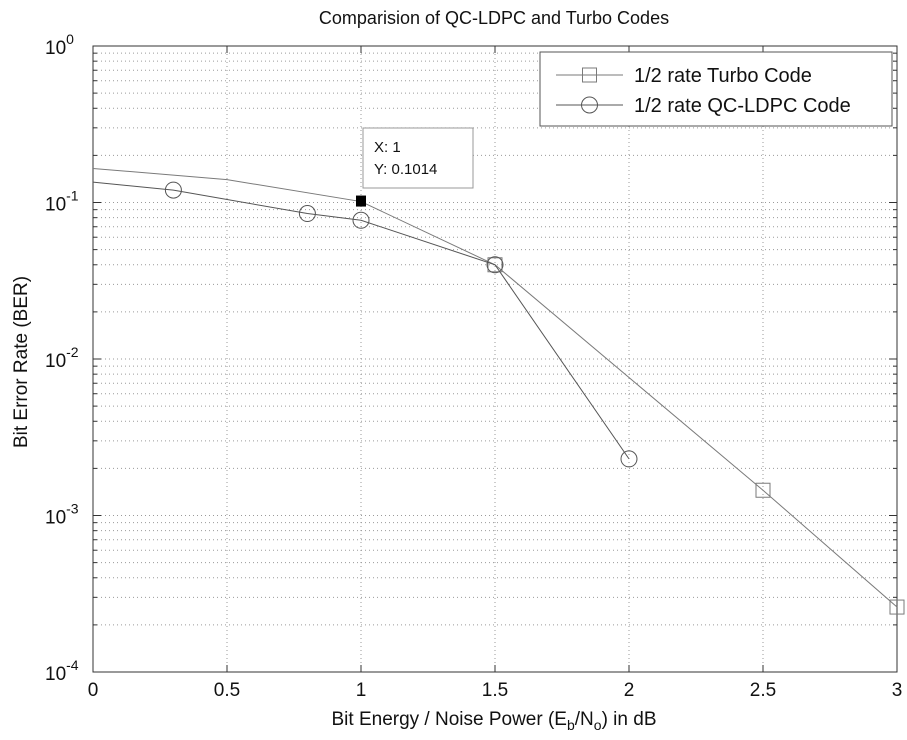  I want to click on data-tip: X: 1 Y: 0.1014, so click(418, 158).